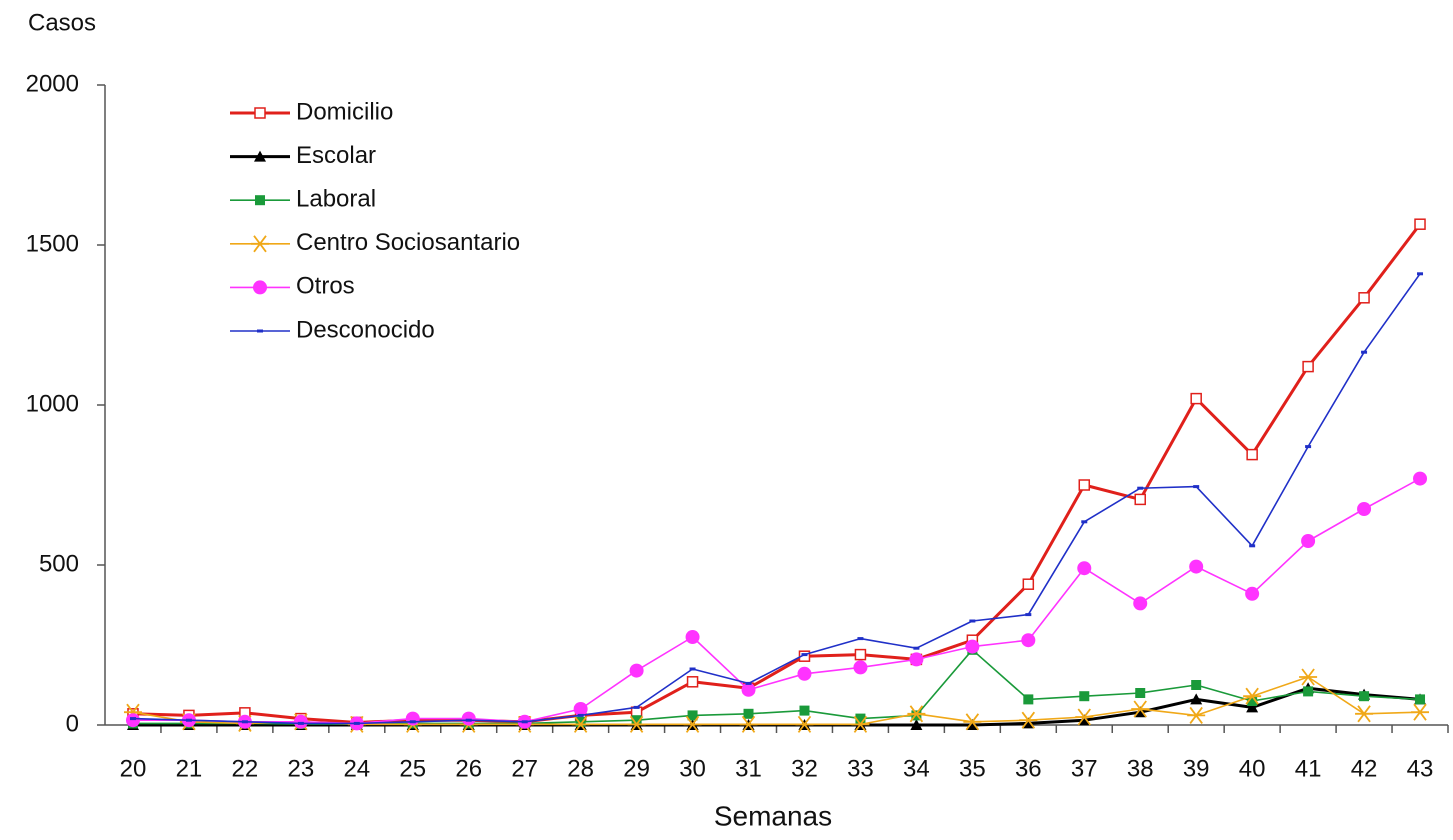 The width and height of the screenshot is (1453, 840). Describe the element at coordinates (408, 242) in the screenshot. I see `legend-label: Centro Sociosantario` at that location.